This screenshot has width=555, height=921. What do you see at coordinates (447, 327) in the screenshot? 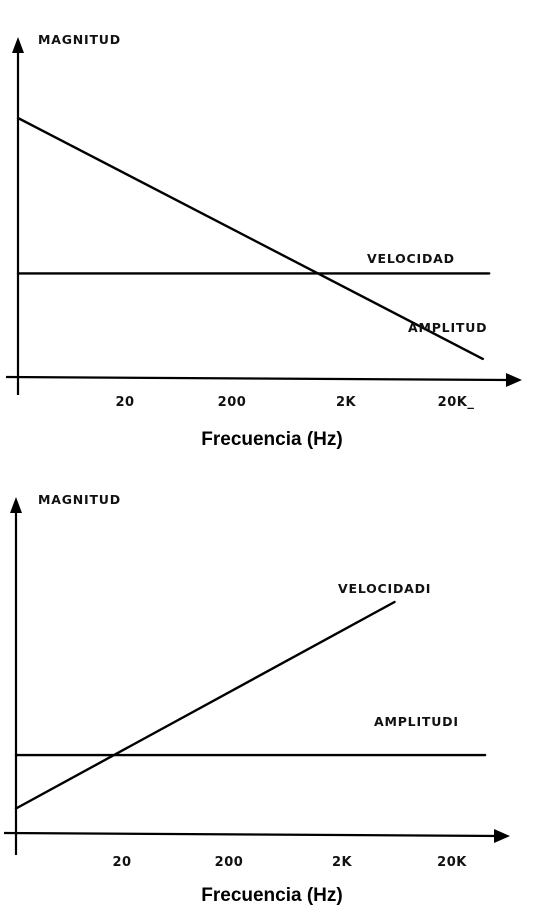
I see `series-label-amplitud: AMPLITUD` at bounding box center [447, 327].